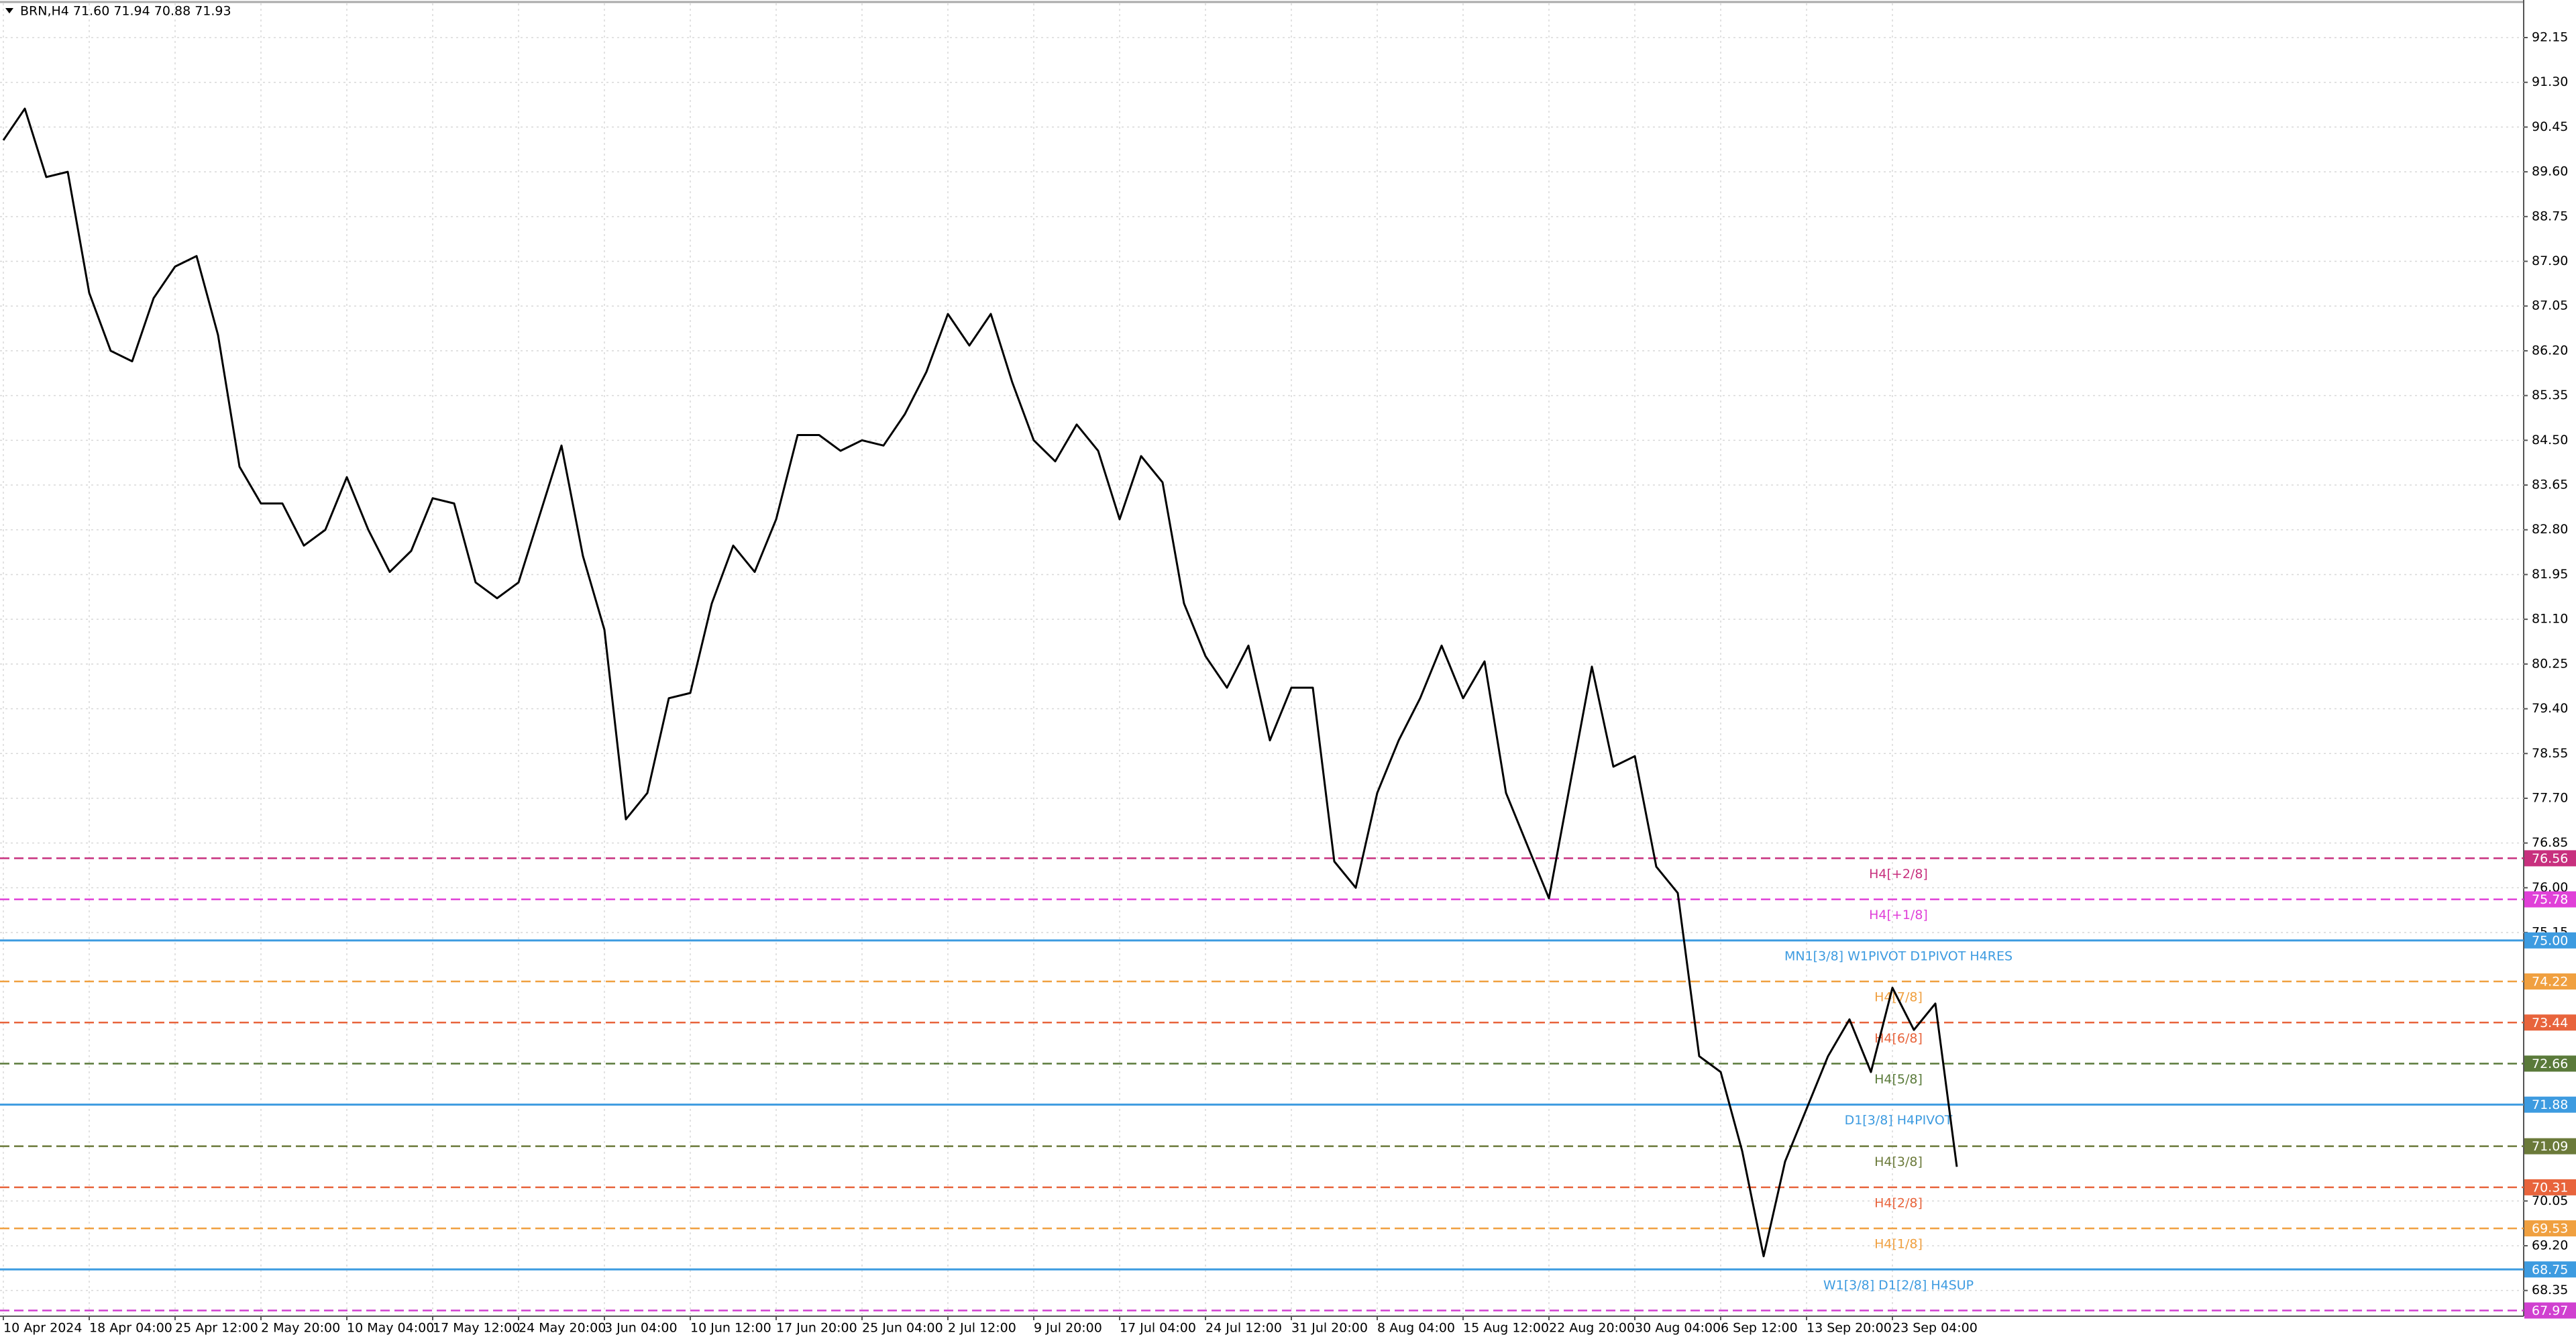 This screenshot has width=2576, height=1339. I want to click on level-label: W1[3/8] D1[2/8] H4SUP, so click(1898, 1285).